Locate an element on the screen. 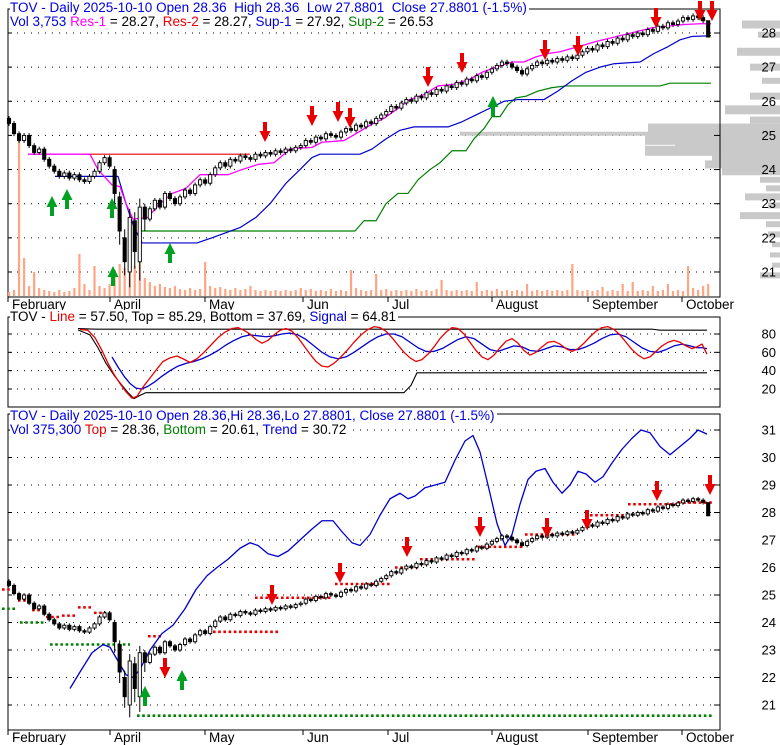 Image resolution: width=780 pixels, height=745 pixels. month-label: August is located at coordinates (517, 737).